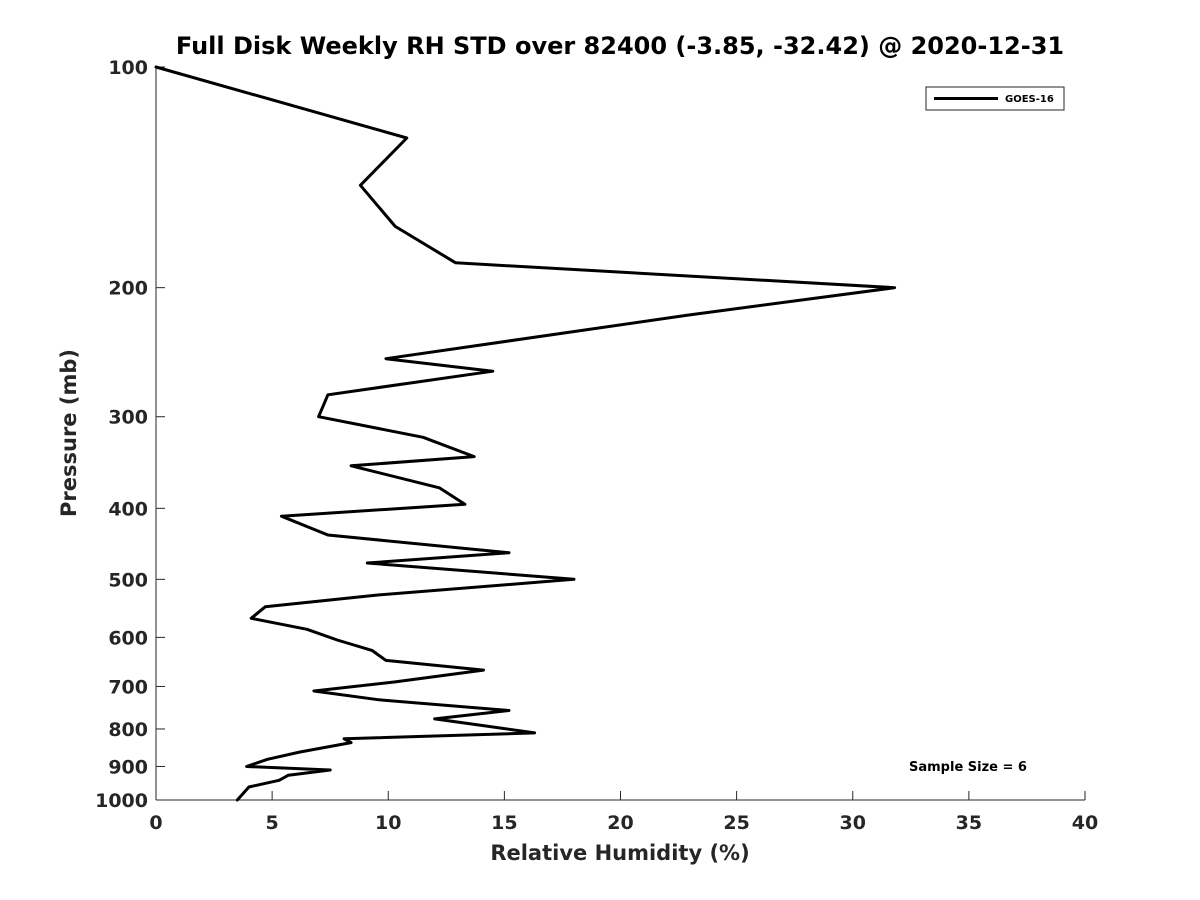 The width and height of the screenshot is (1200, 900). What do you see at coordinates (272, 823) in the screenshot?
I see `x-tick-label: 5` at bounding box center [272, 823].